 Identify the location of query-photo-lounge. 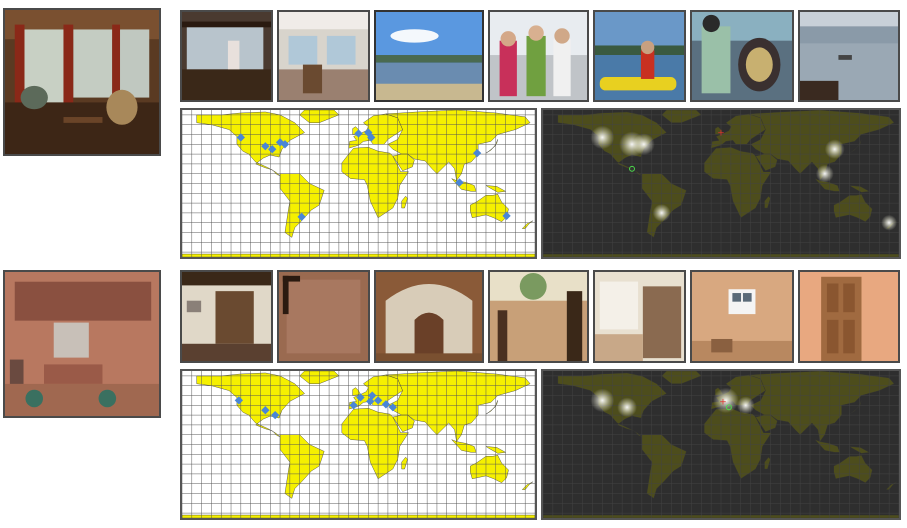
(82, 82).